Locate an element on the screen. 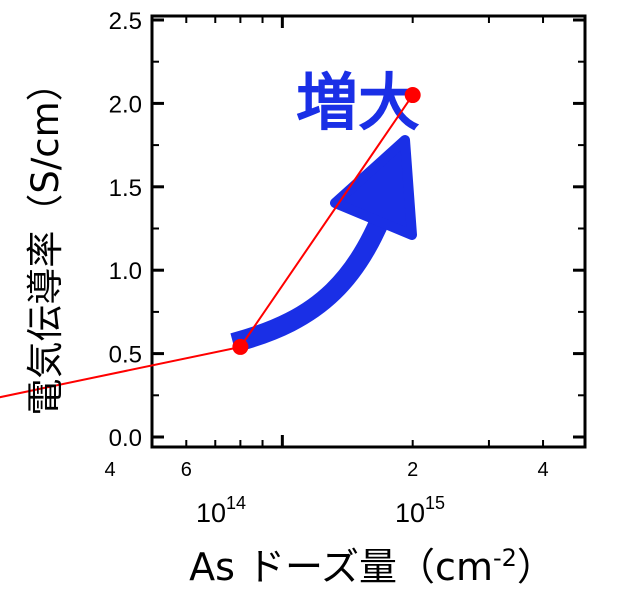  x-decade-label-1e15: 1015 is located at coordinates (420, 510).